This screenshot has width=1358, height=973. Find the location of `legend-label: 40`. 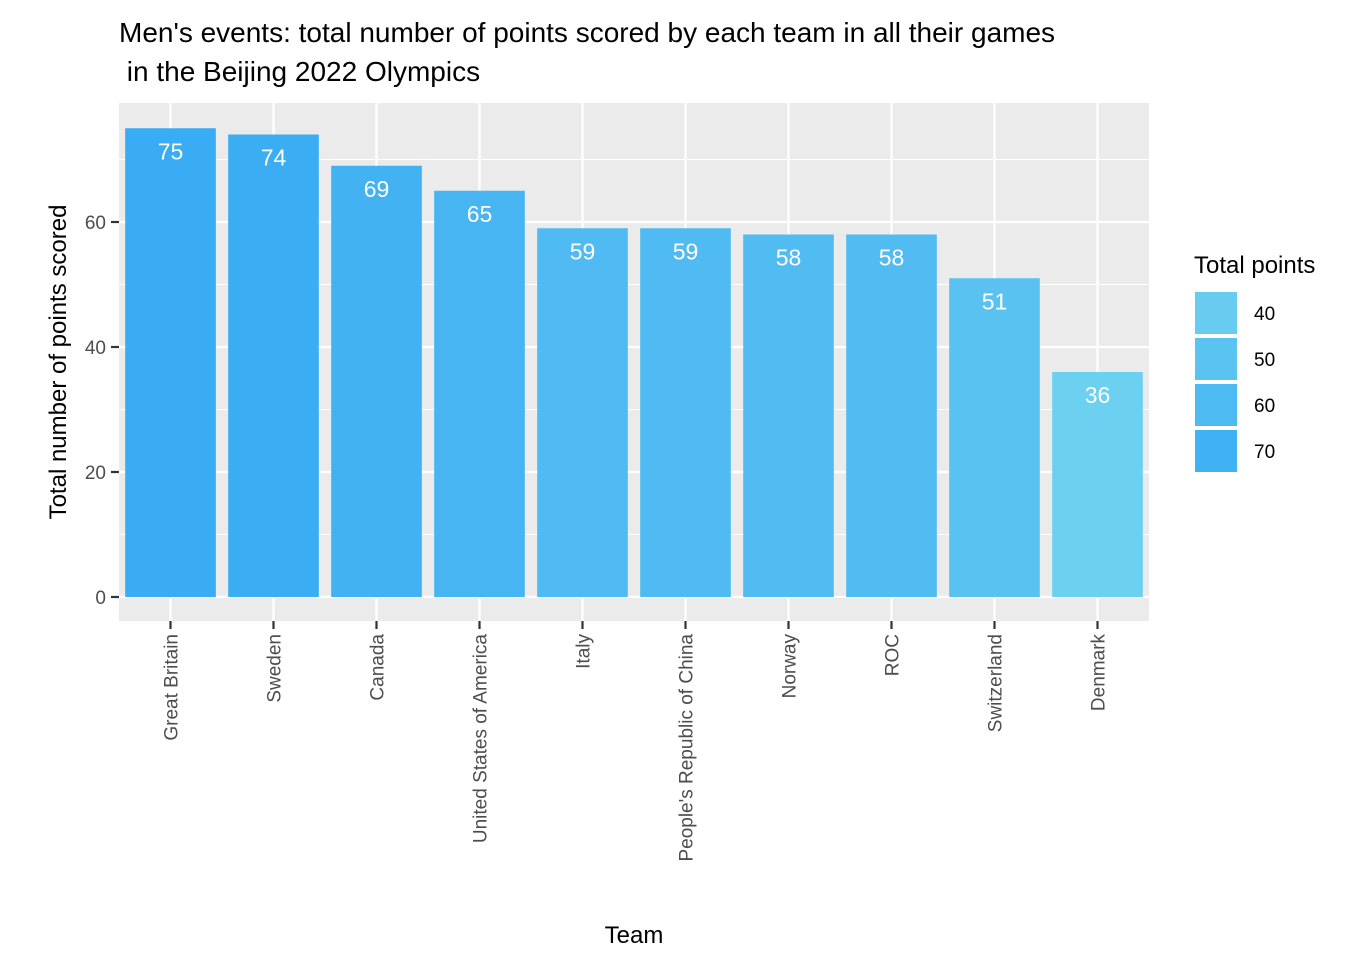

legend-label: 40 is located at coordinates (1264, 314).